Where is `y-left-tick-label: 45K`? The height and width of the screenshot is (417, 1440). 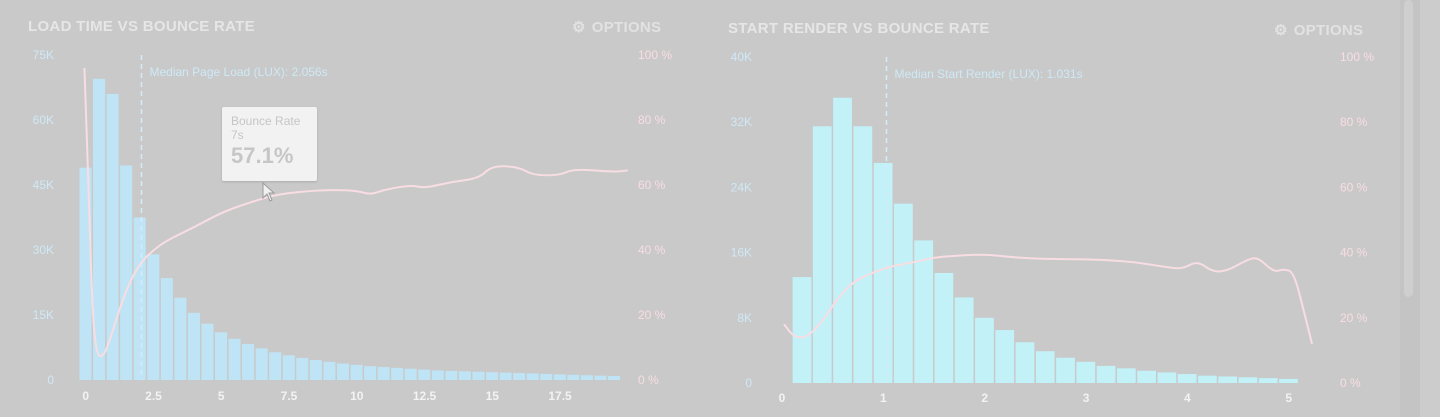 y-left-tick-label: 45K is located at coordinates (43, 185).